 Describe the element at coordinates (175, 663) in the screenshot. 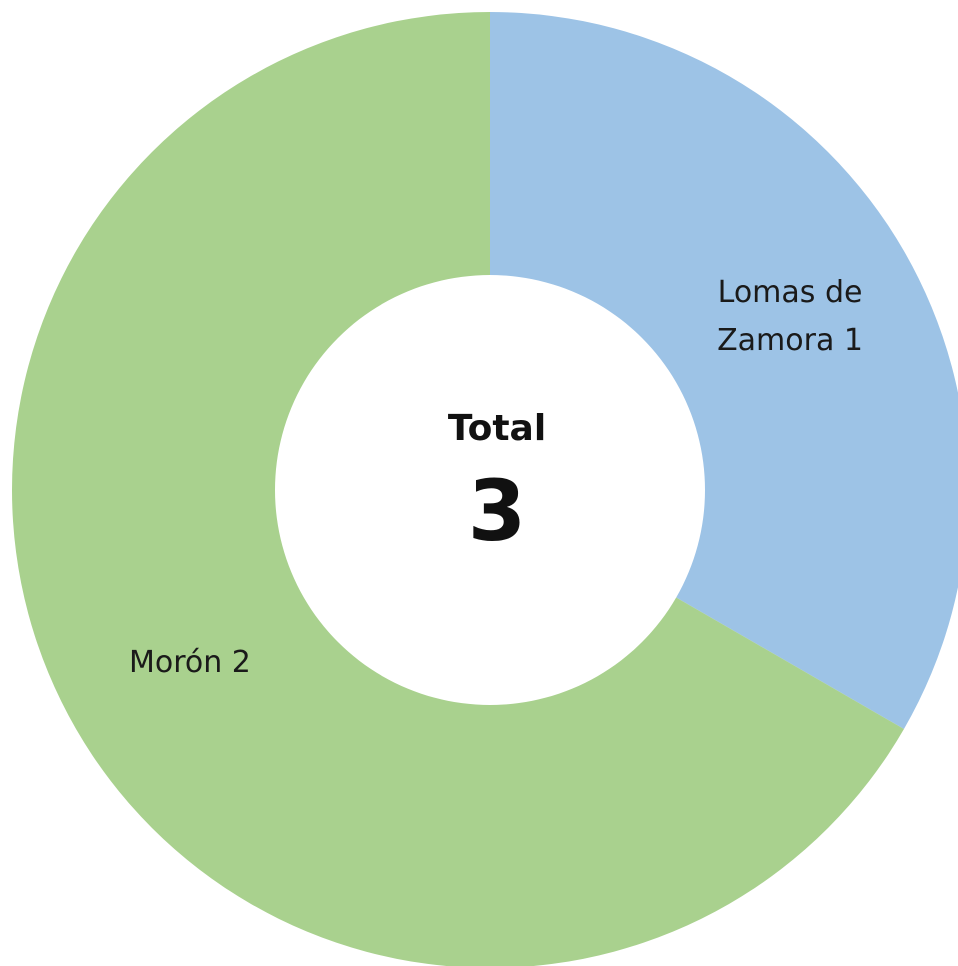

I see `slice-category: Morón` at that location.